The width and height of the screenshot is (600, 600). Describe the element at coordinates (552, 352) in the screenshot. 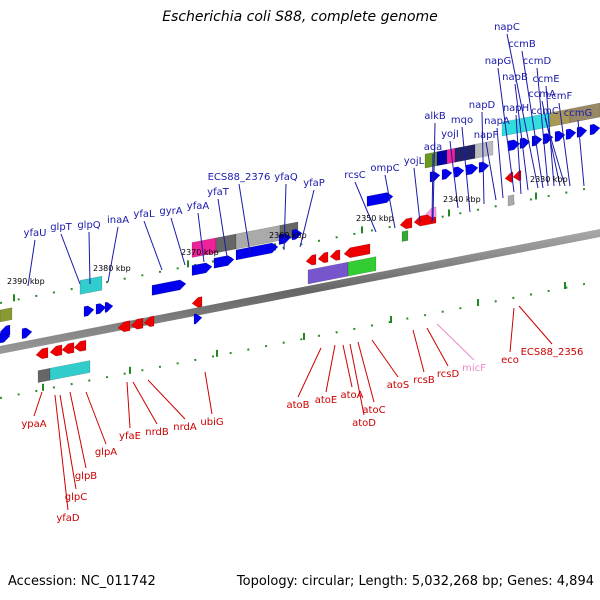

I see `reverse-gene-label: ECS88_2356` at that location.